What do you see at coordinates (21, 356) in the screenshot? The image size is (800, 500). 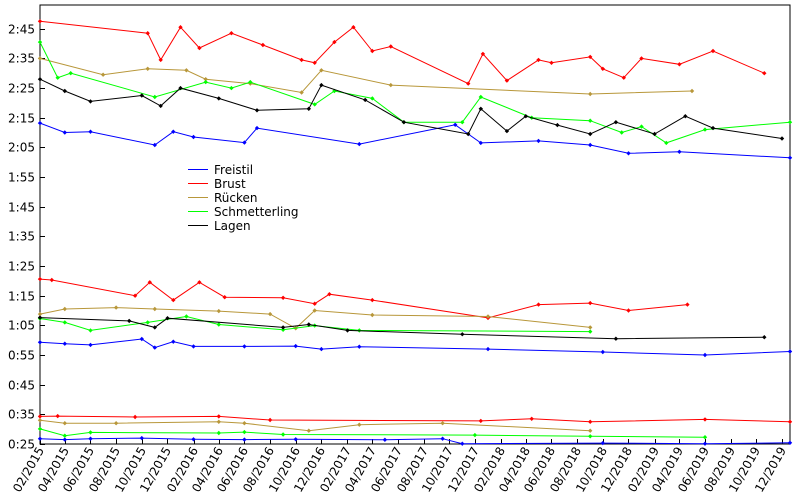 I see `y-tick-label: 0:55` at bounding box center [21, 356].